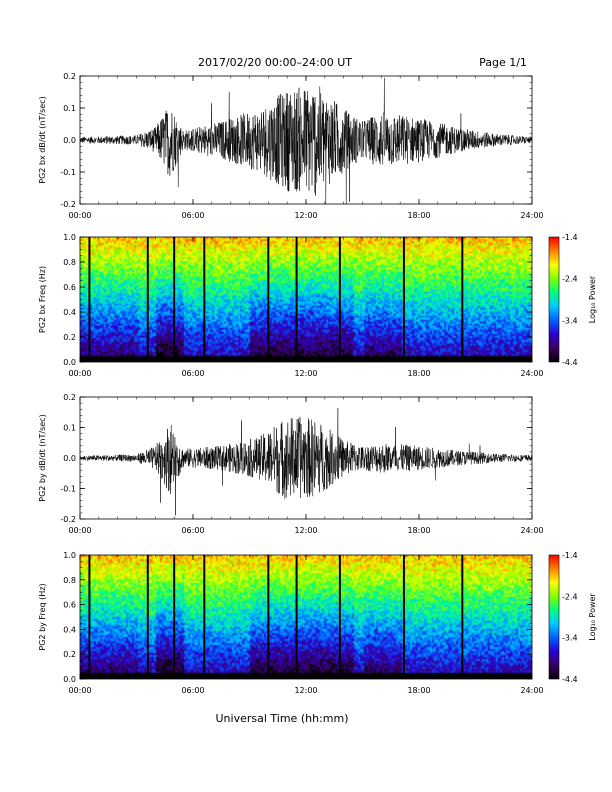  Describe the element at coordinates (282, 718) in the screenshot. I see `x-axis-label: Universal Time (hh:mm)` at that location.